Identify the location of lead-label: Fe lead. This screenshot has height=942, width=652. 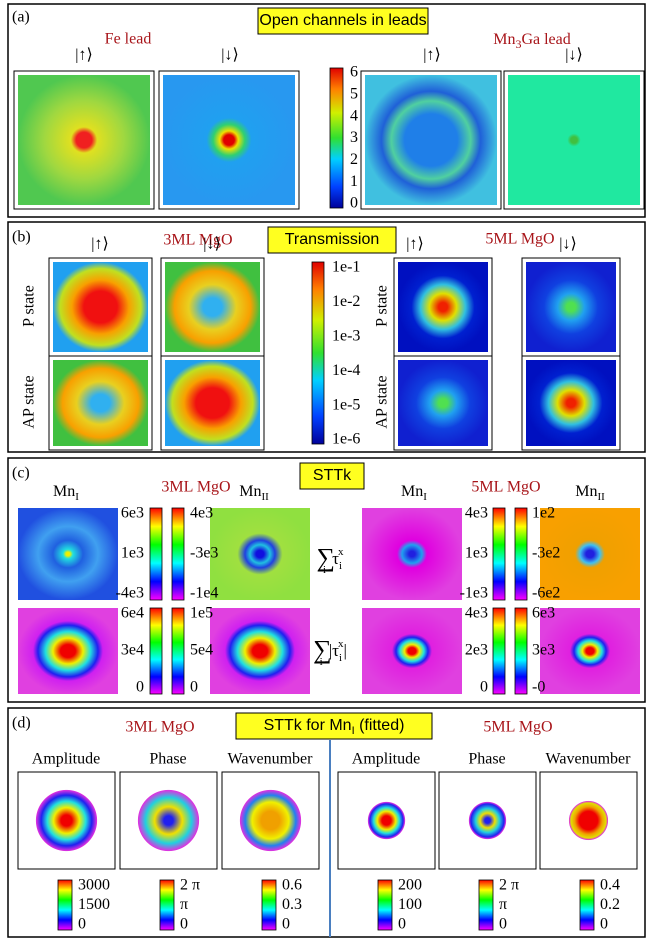
(128, 39).